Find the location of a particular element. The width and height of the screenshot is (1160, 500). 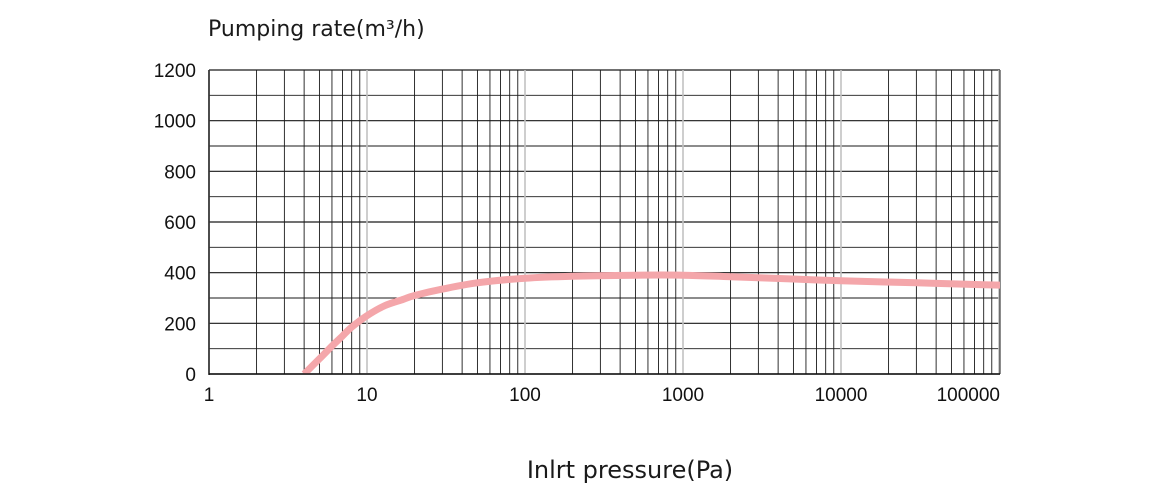

y-tick-label: 1000 is located at coordinates (175, 122).